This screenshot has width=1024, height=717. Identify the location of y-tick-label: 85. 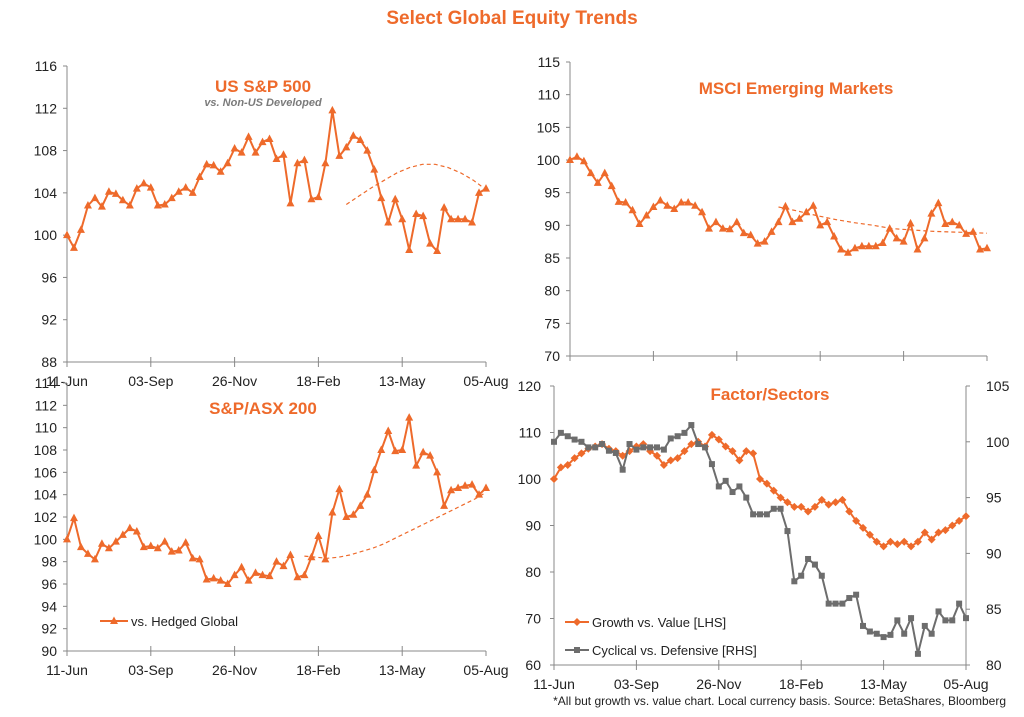
(552, 258).